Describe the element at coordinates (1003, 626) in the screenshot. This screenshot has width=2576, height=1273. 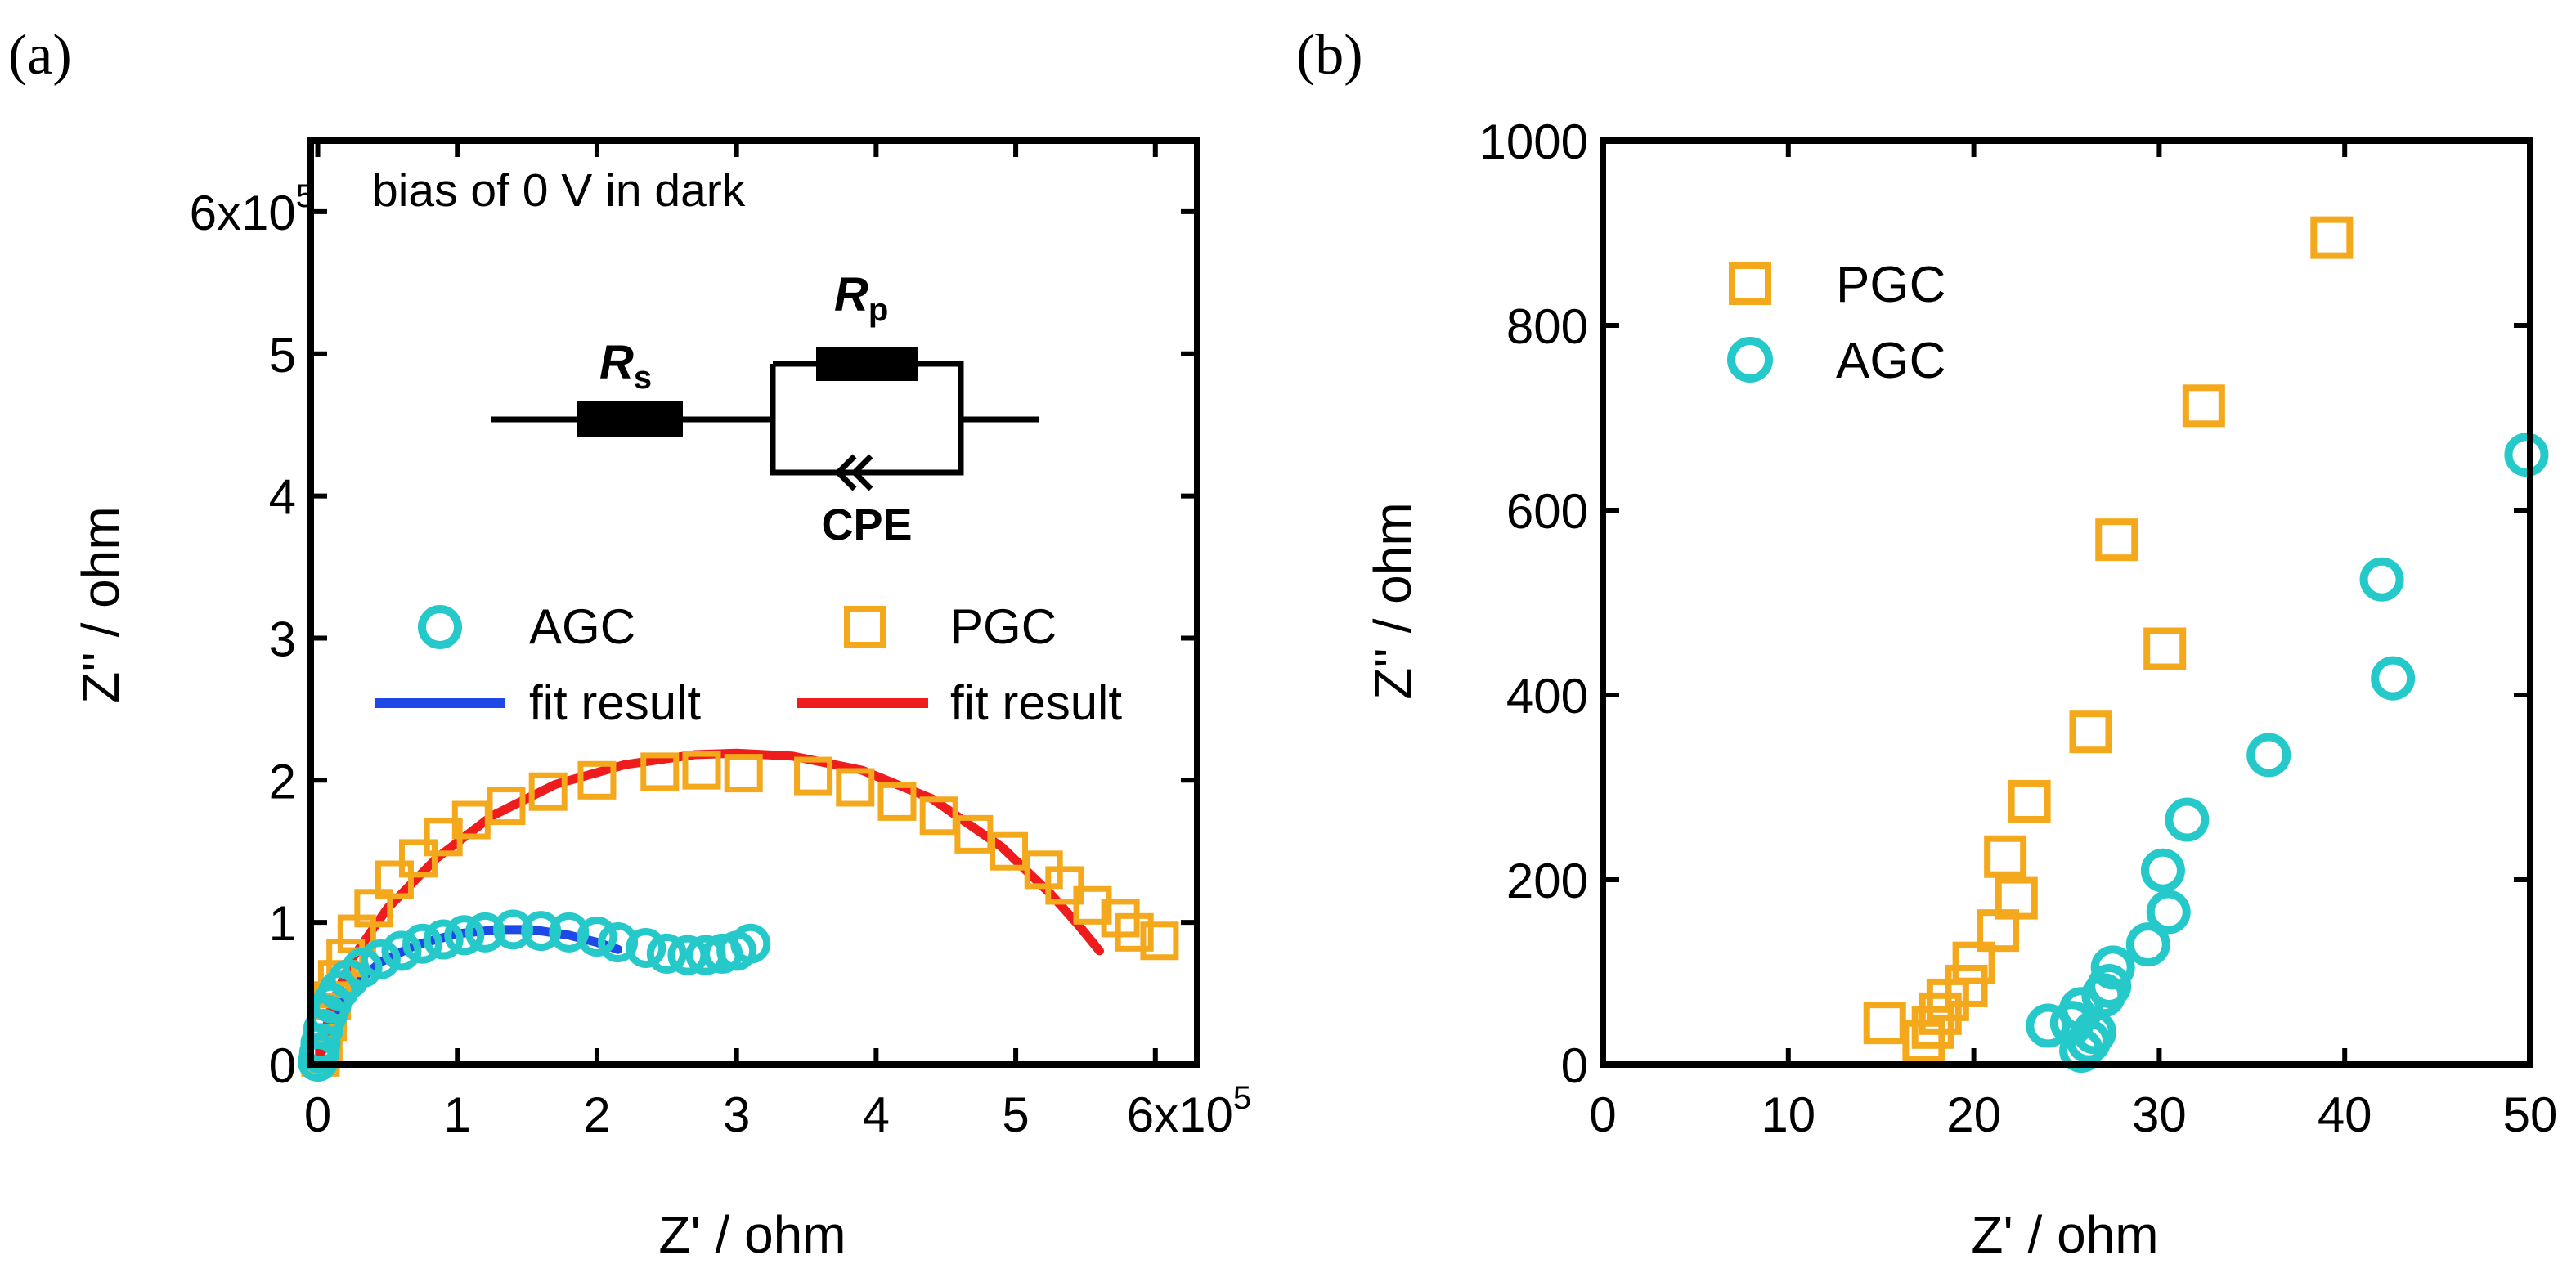
I see `legend-label-pgc: PGC` at that location.